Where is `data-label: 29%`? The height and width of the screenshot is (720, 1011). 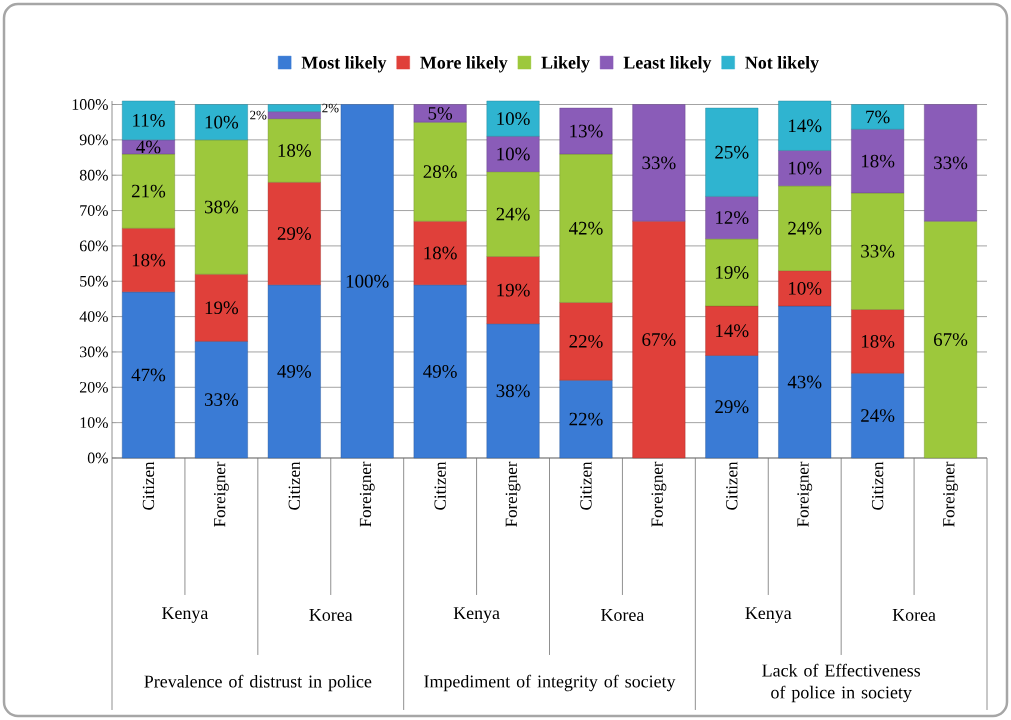
data-label: 29% is located at coordinates (294, 233).